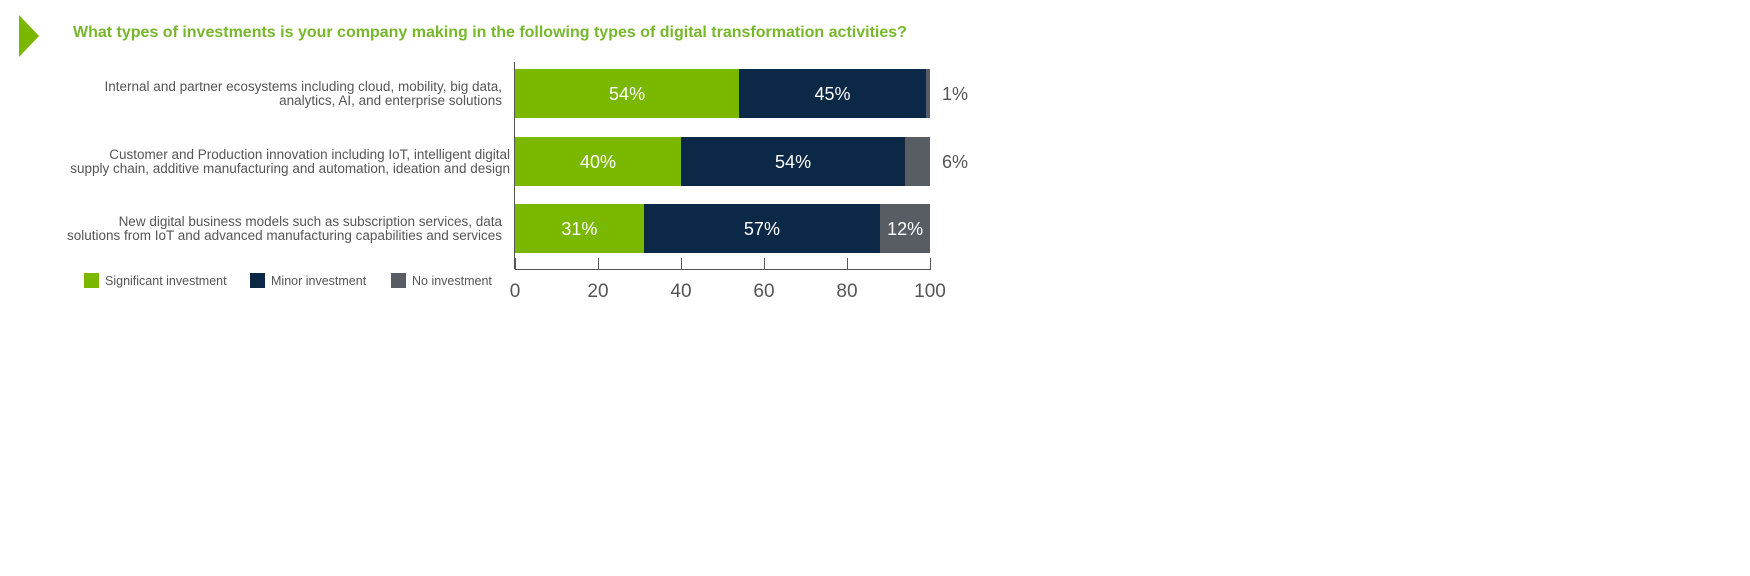  What do you see at coordinates (29, 36) in the screenshot?
I see `chevron-icon` at bounding box center [29, 36].